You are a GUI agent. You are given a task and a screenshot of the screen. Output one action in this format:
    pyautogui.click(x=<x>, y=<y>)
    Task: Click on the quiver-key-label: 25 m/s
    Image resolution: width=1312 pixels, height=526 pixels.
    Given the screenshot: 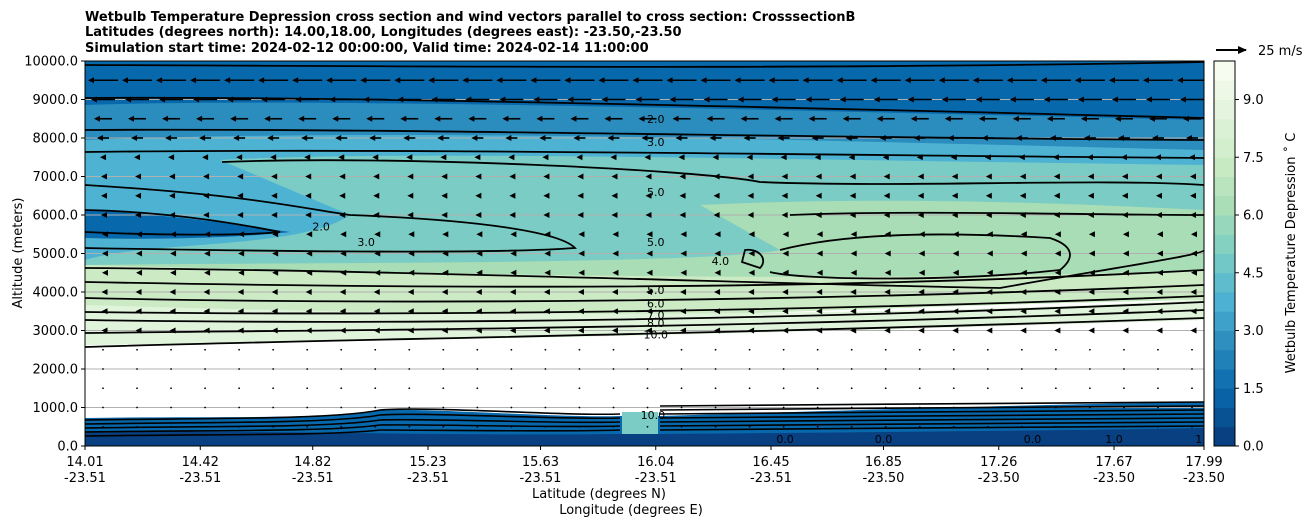 What is the action you would take?
    pyautogui.click(x=1280, y=51)
    